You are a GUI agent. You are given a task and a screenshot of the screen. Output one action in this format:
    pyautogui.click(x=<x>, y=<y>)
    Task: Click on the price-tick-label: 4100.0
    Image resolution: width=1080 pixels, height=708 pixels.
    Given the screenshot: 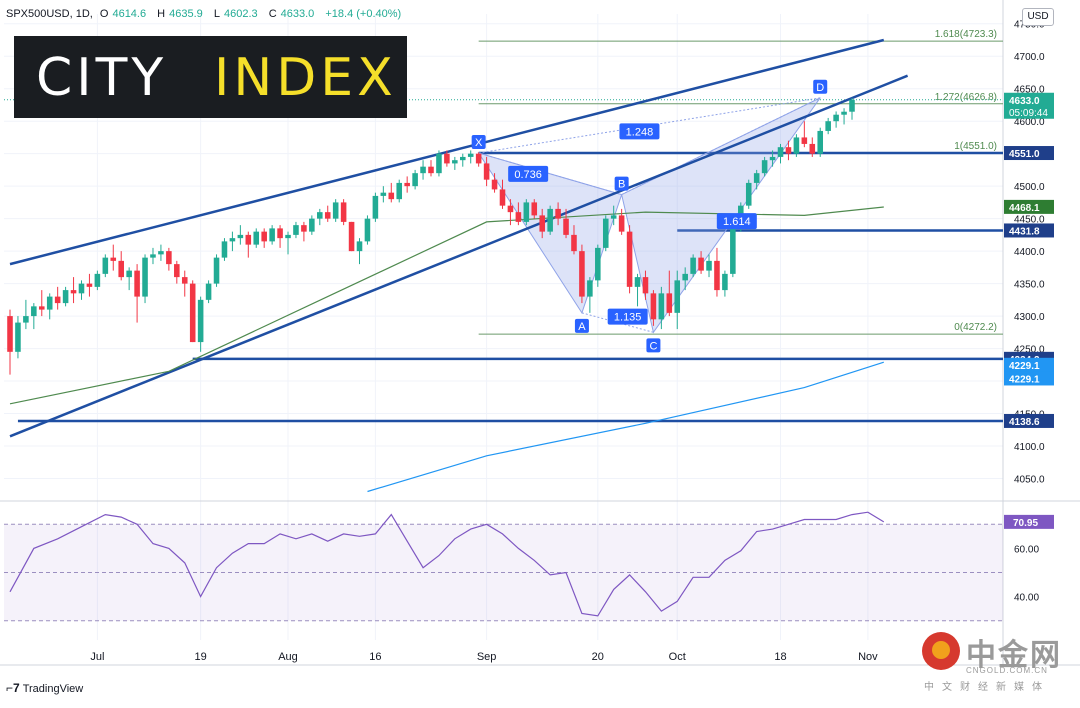 What is the action you would take?
    pyautogui.click(x=1029, y=447)
    